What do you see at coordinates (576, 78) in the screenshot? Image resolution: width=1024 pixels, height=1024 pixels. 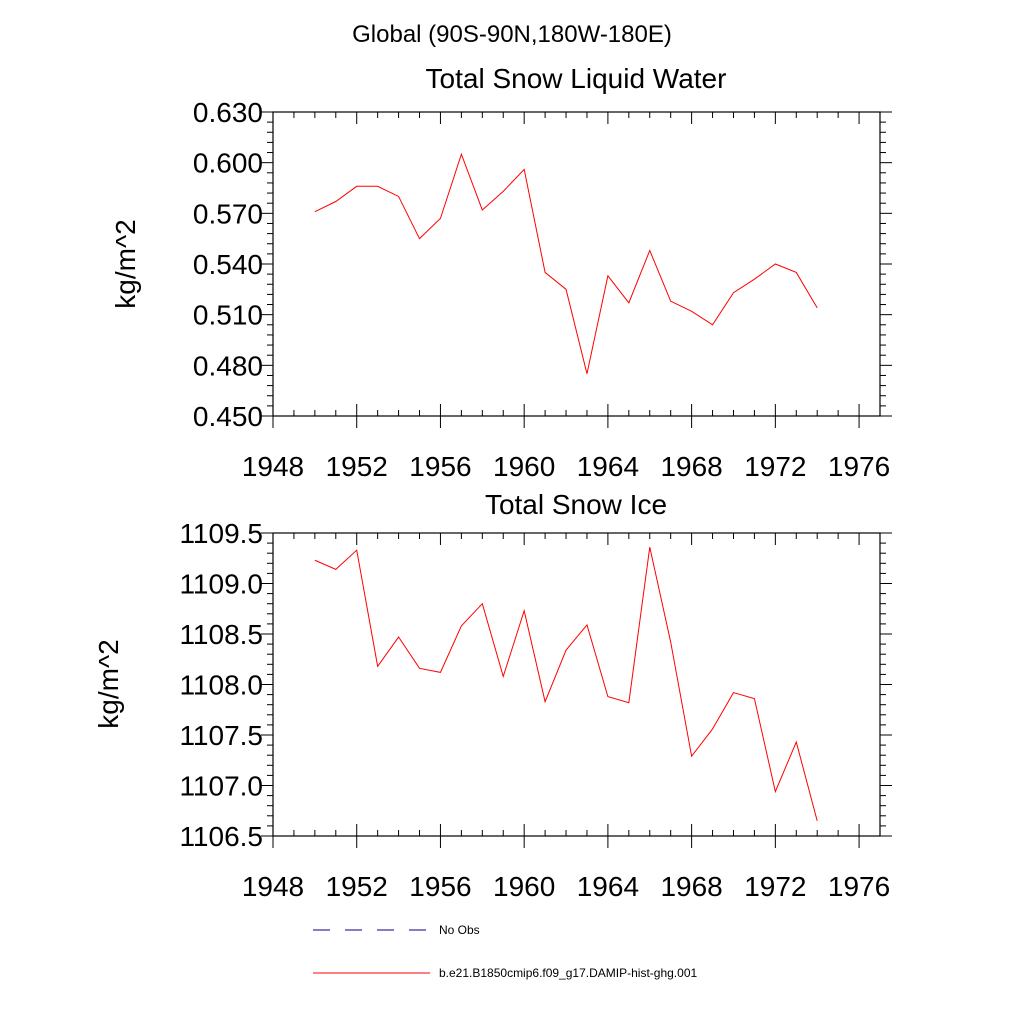 I see `panel-title: Total Snow Liquid Water` at bounding box center [576, 78].